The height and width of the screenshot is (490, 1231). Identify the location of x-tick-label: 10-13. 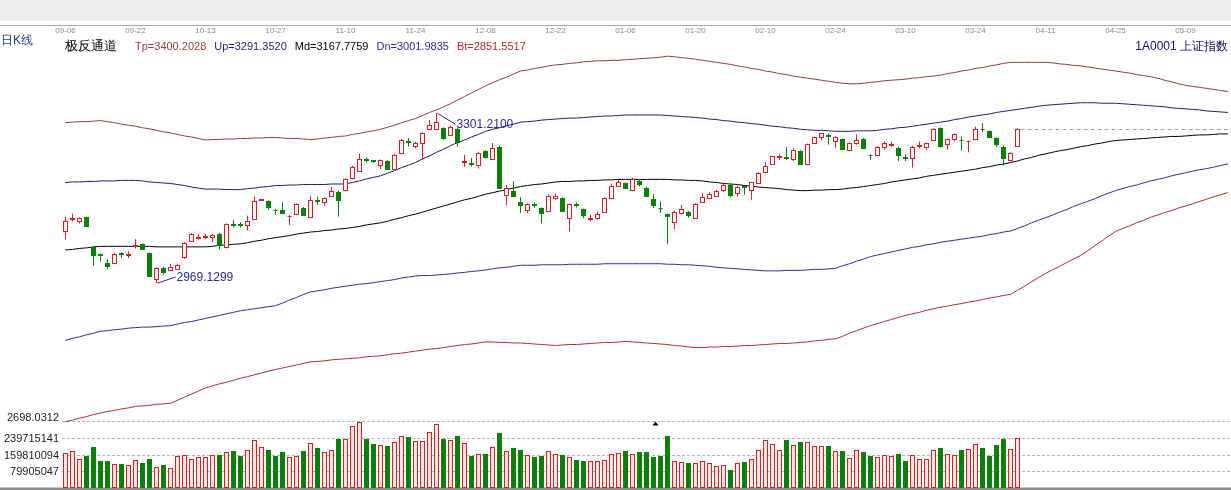
(205, 30).